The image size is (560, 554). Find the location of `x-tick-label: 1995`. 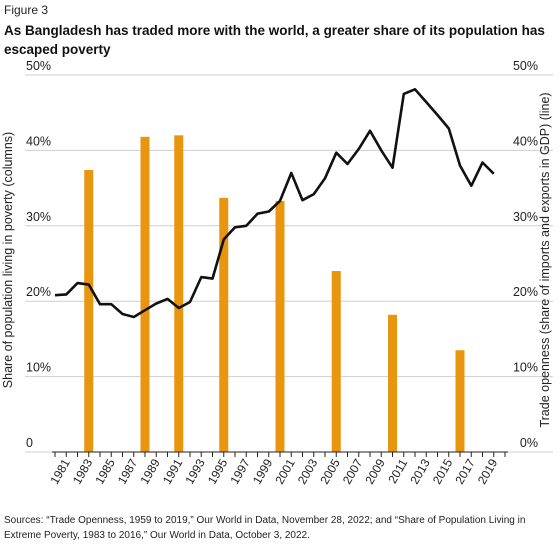

x-tick-label: 1995 is located at coordinates (218, 471).